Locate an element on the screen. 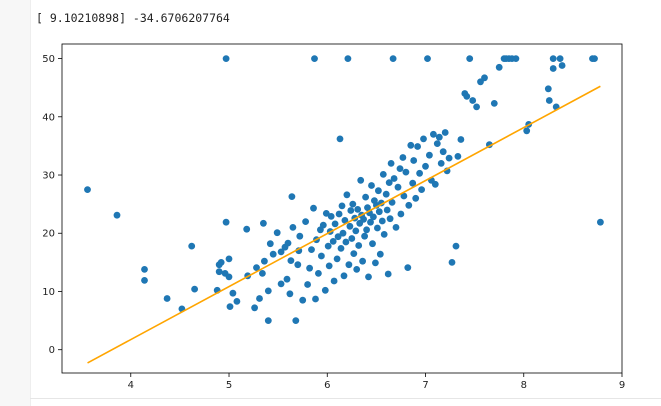 Image resolution: width=661 pixels, height=406 pixels. cell-divider is located at coordinates (345, 398).